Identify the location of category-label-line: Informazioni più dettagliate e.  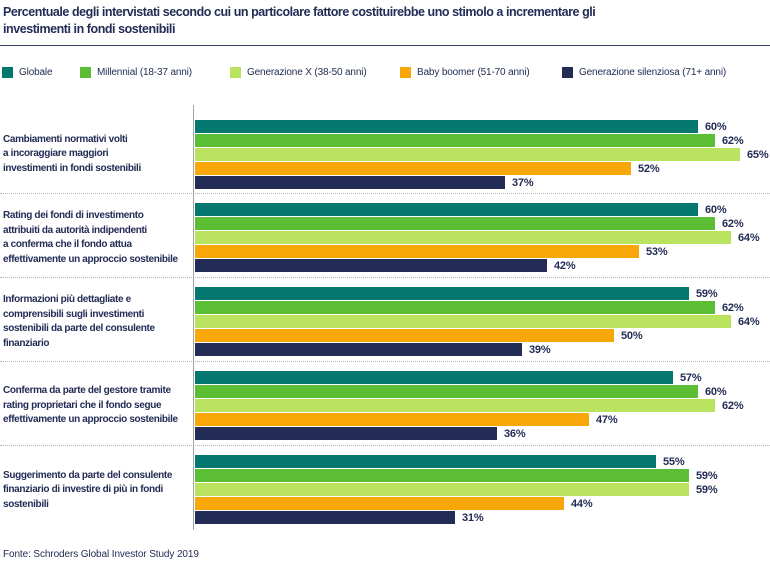
(67, 299).